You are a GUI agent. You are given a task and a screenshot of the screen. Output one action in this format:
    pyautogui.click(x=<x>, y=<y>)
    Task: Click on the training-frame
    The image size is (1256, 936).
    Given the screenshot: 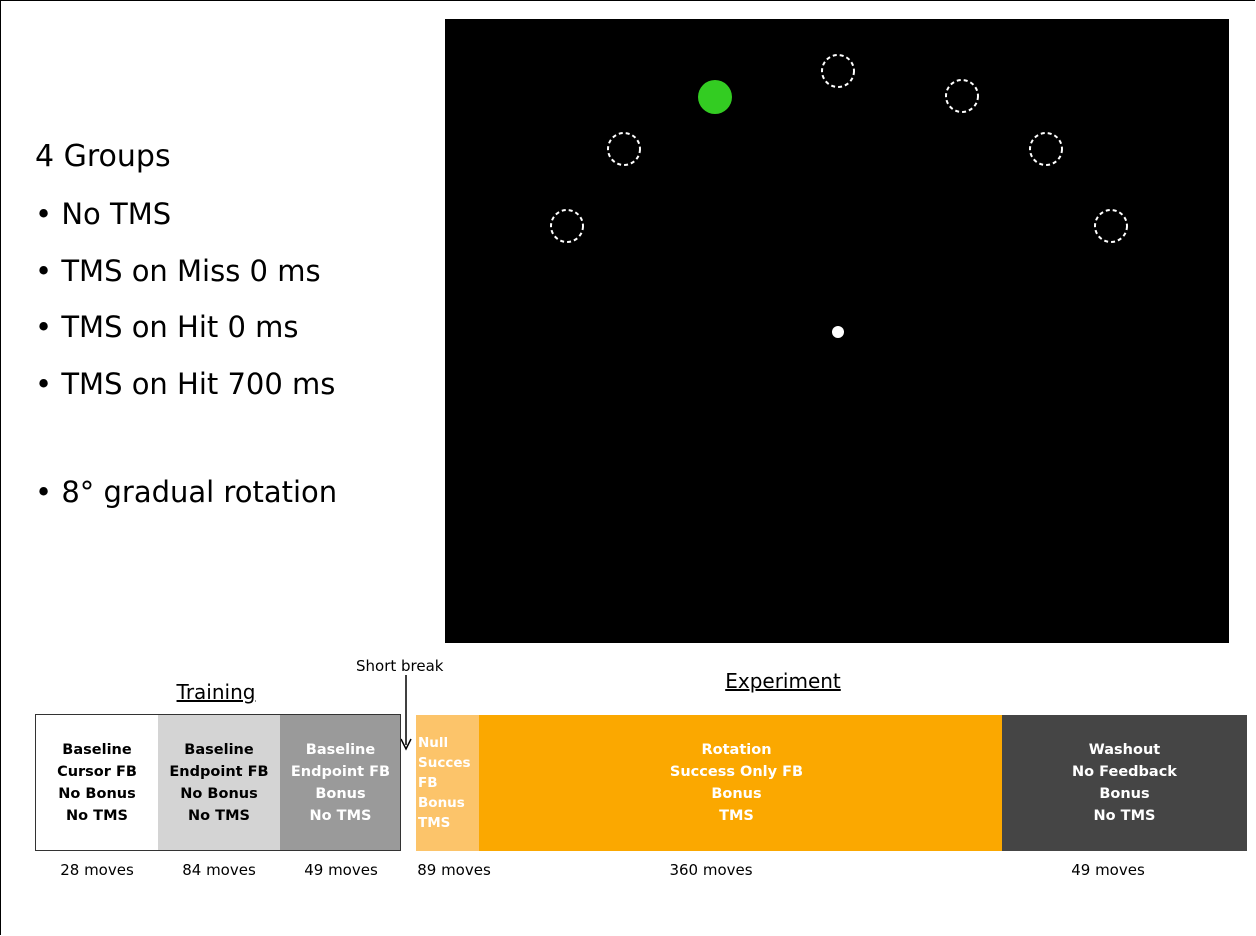 What is the action you would take?
    pyautogui.click(x=218, y=782)
    